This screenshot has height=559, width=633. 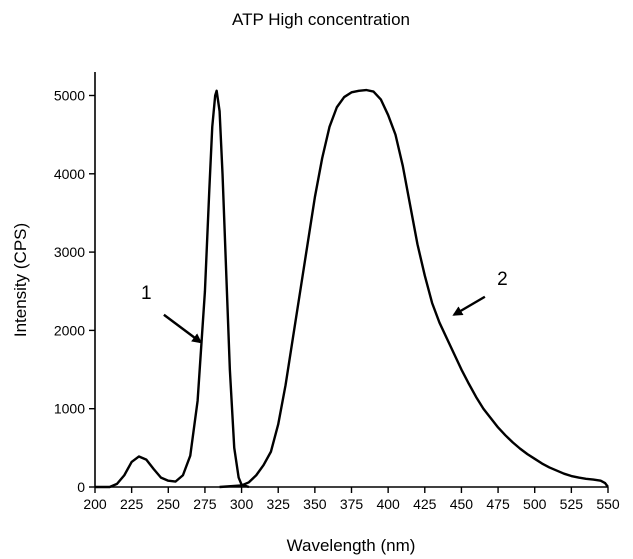 I want to click on x-tick-label: 450, so click(x=462, y=504).